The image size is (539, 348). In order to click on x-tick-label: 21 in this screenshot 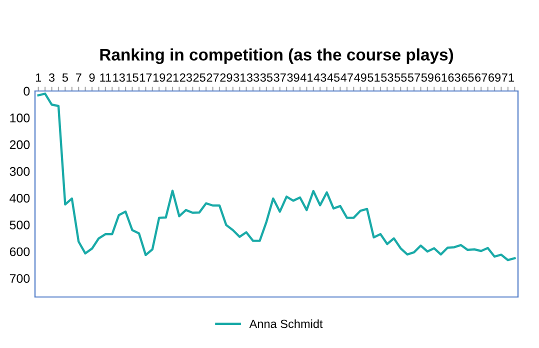, I will do `click(172, 77)`.